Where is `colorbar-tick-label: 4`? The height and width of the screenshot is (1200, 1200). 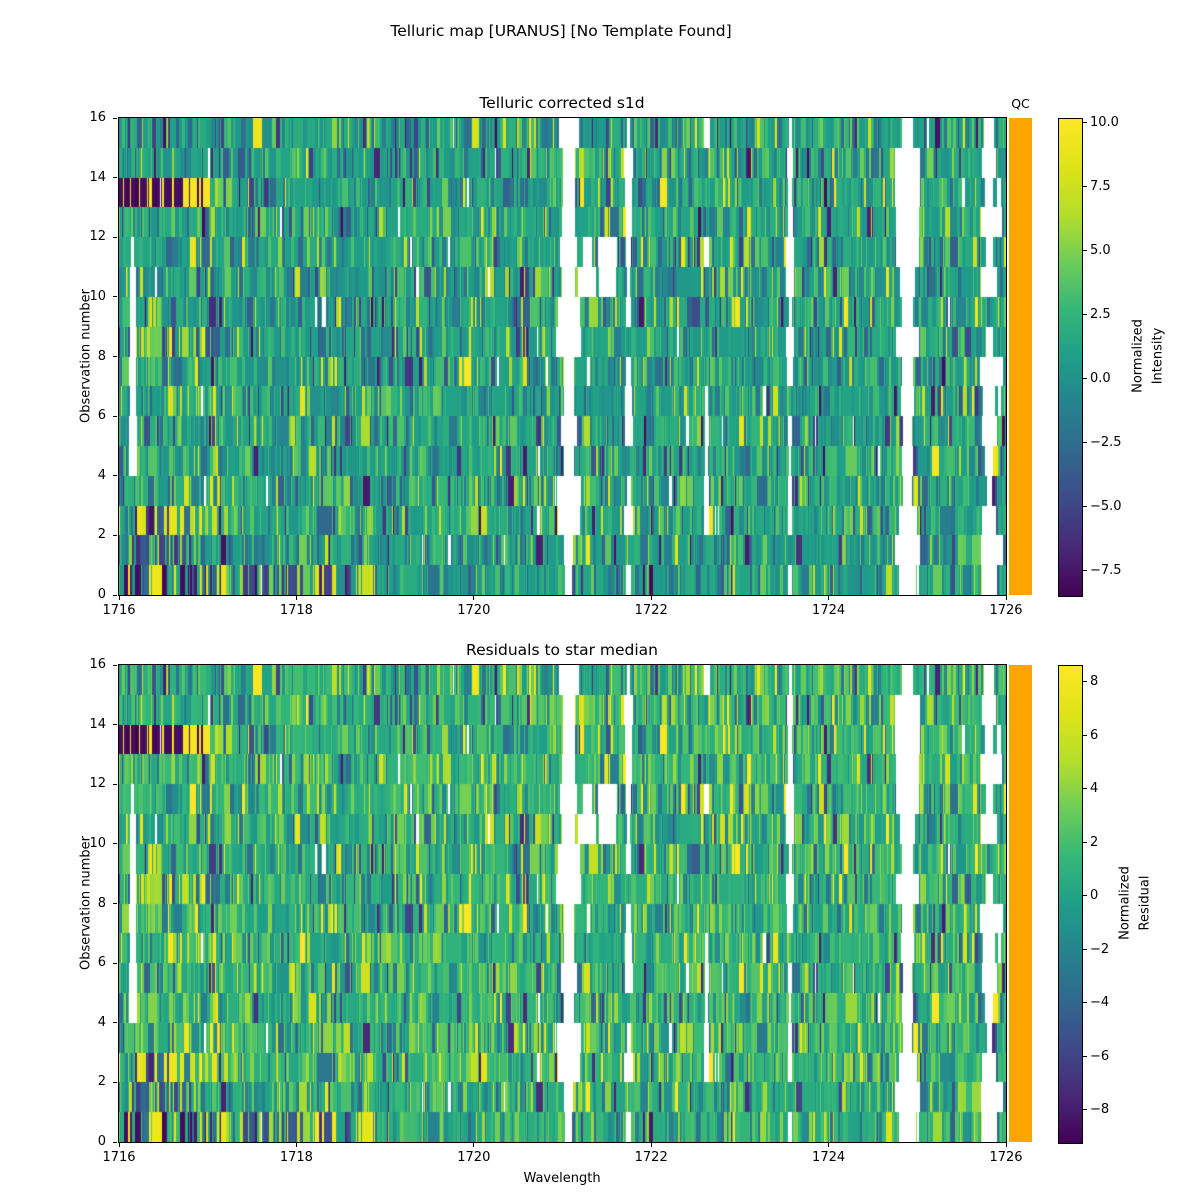 colorbar-tick-label: 4 is located at coordinates (1094, 789).